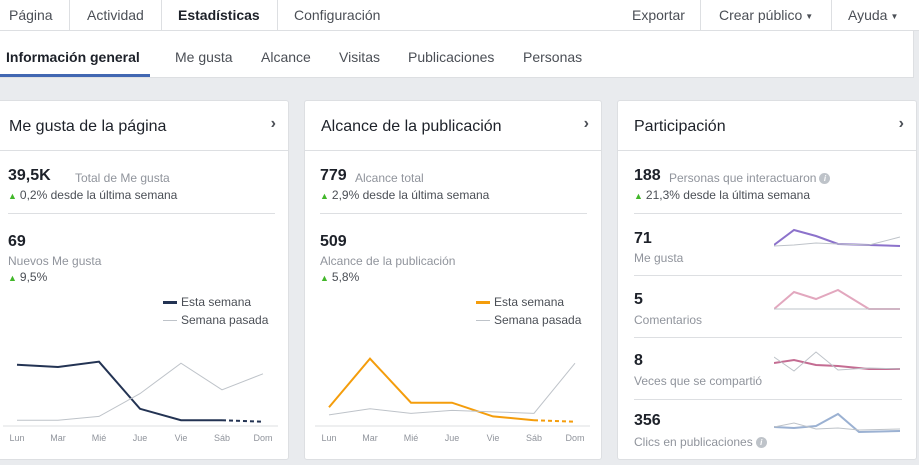  I want to click on chevron-down-icon: ▼, so click(894, 16).